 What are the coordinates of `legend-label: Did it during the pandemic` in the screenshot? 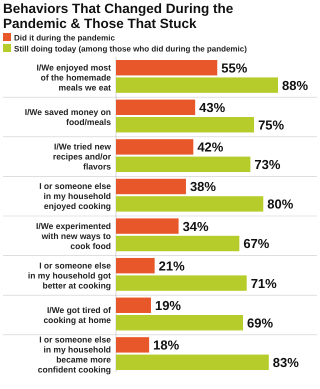 It's located at (65, 38).